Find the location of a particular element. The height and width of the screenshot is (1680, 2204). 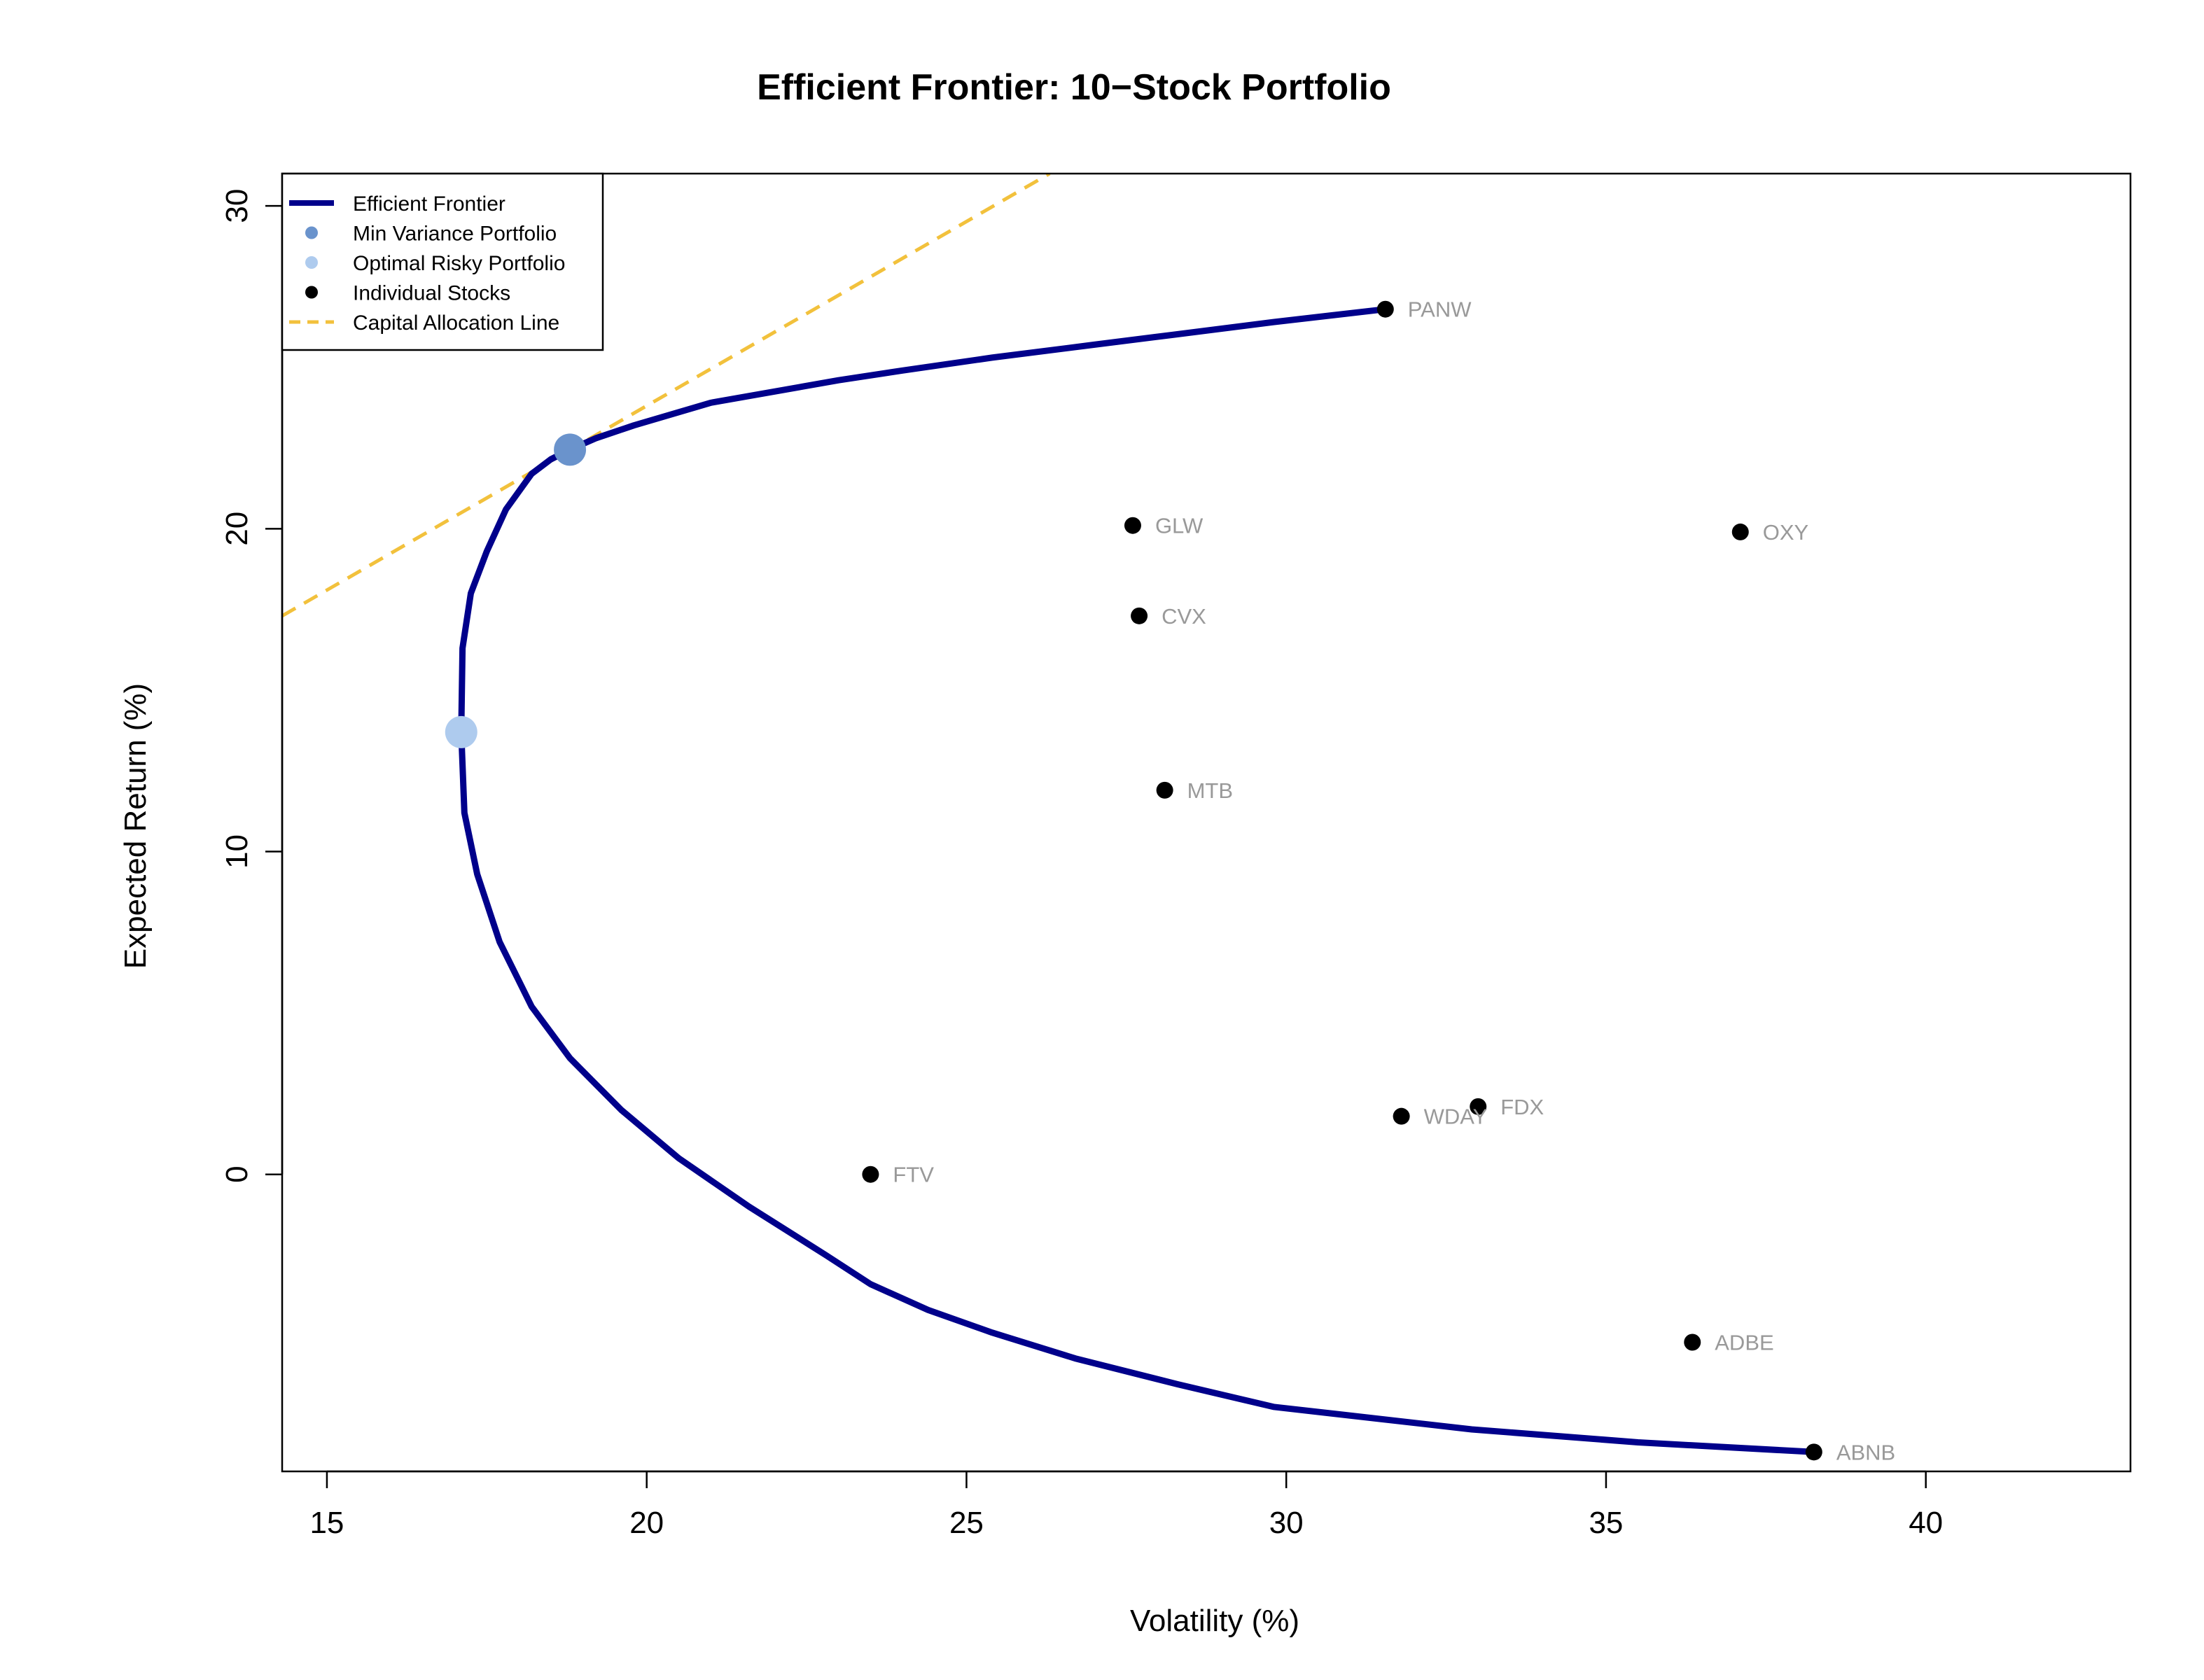

legend-box is located at coordinates (442, 261).